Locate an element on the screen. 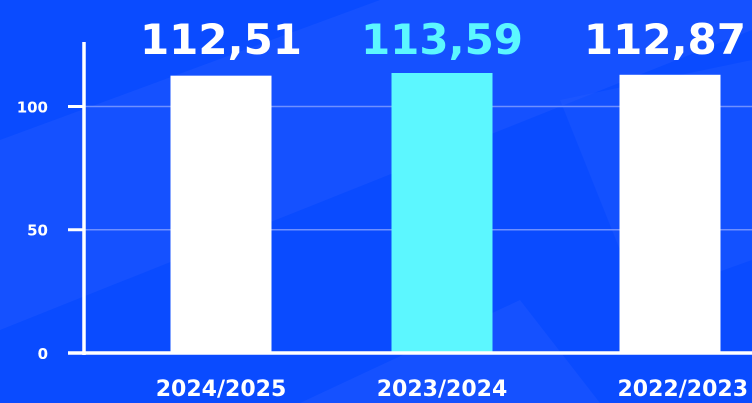 Image resolution: width=752 pixels, height=403 pixels. value-labels: 112,51 113,59 112,87 is located at coordinates (443, 39).